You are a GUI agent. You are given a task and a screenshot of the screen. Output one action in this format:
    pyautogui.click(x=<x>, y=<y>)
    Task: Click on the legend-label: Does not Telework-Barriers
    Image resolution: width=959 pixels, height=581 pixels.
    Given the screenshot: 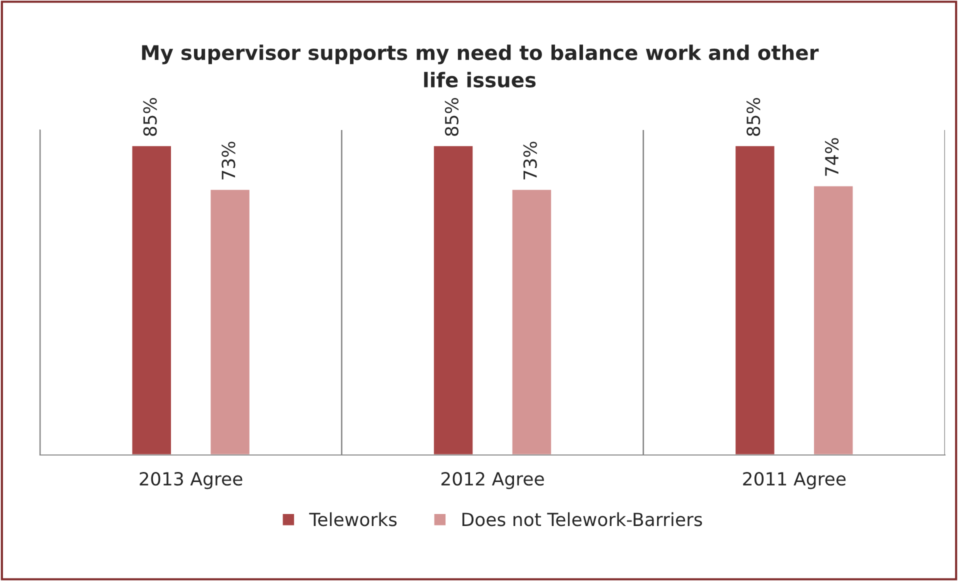 What is the action you would take?
    pyautogui.click(x=582, y=519)
    